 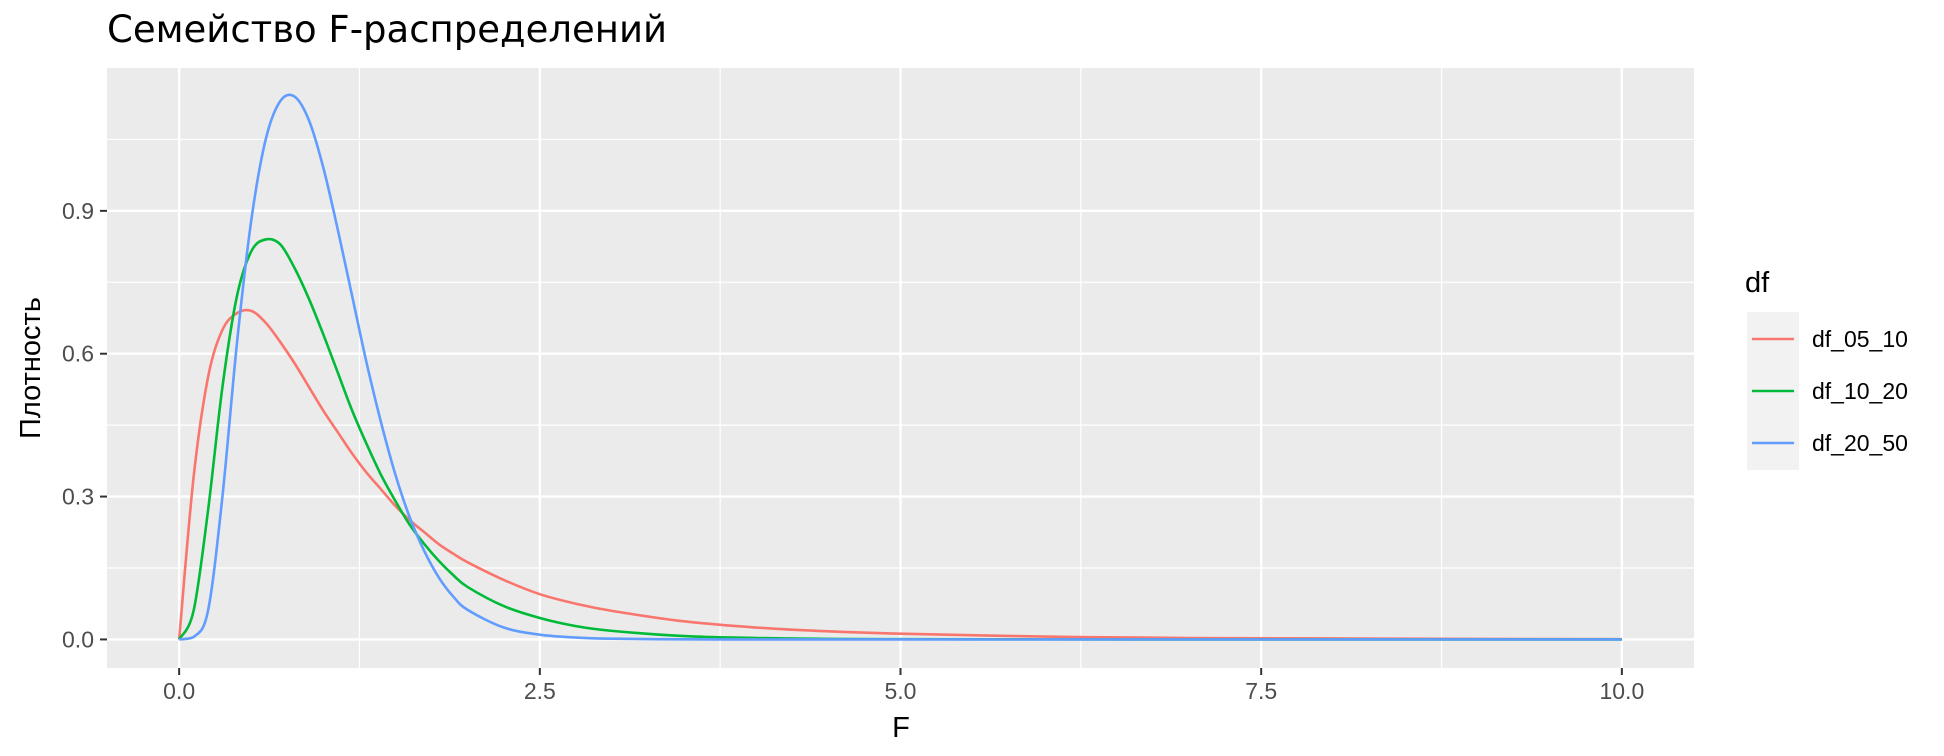 What do you see at coordinates (78, 354) in the screenshot?
I see `y-tick-label: 0.6` at bounding box center [78, 354].